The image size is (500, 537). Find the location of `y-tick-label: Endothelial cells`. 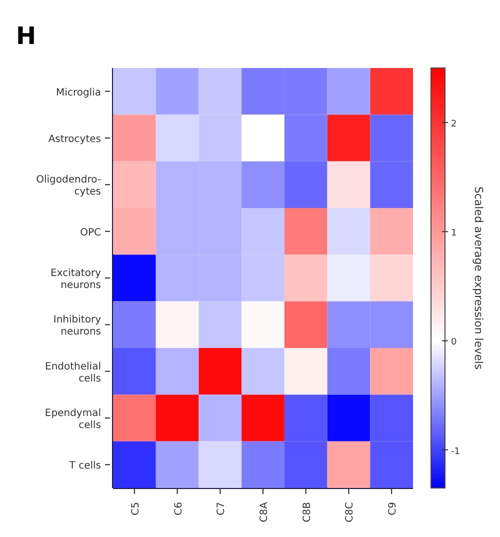

y-tick-label: Endothelial cells is located at coordinates (73, 372).